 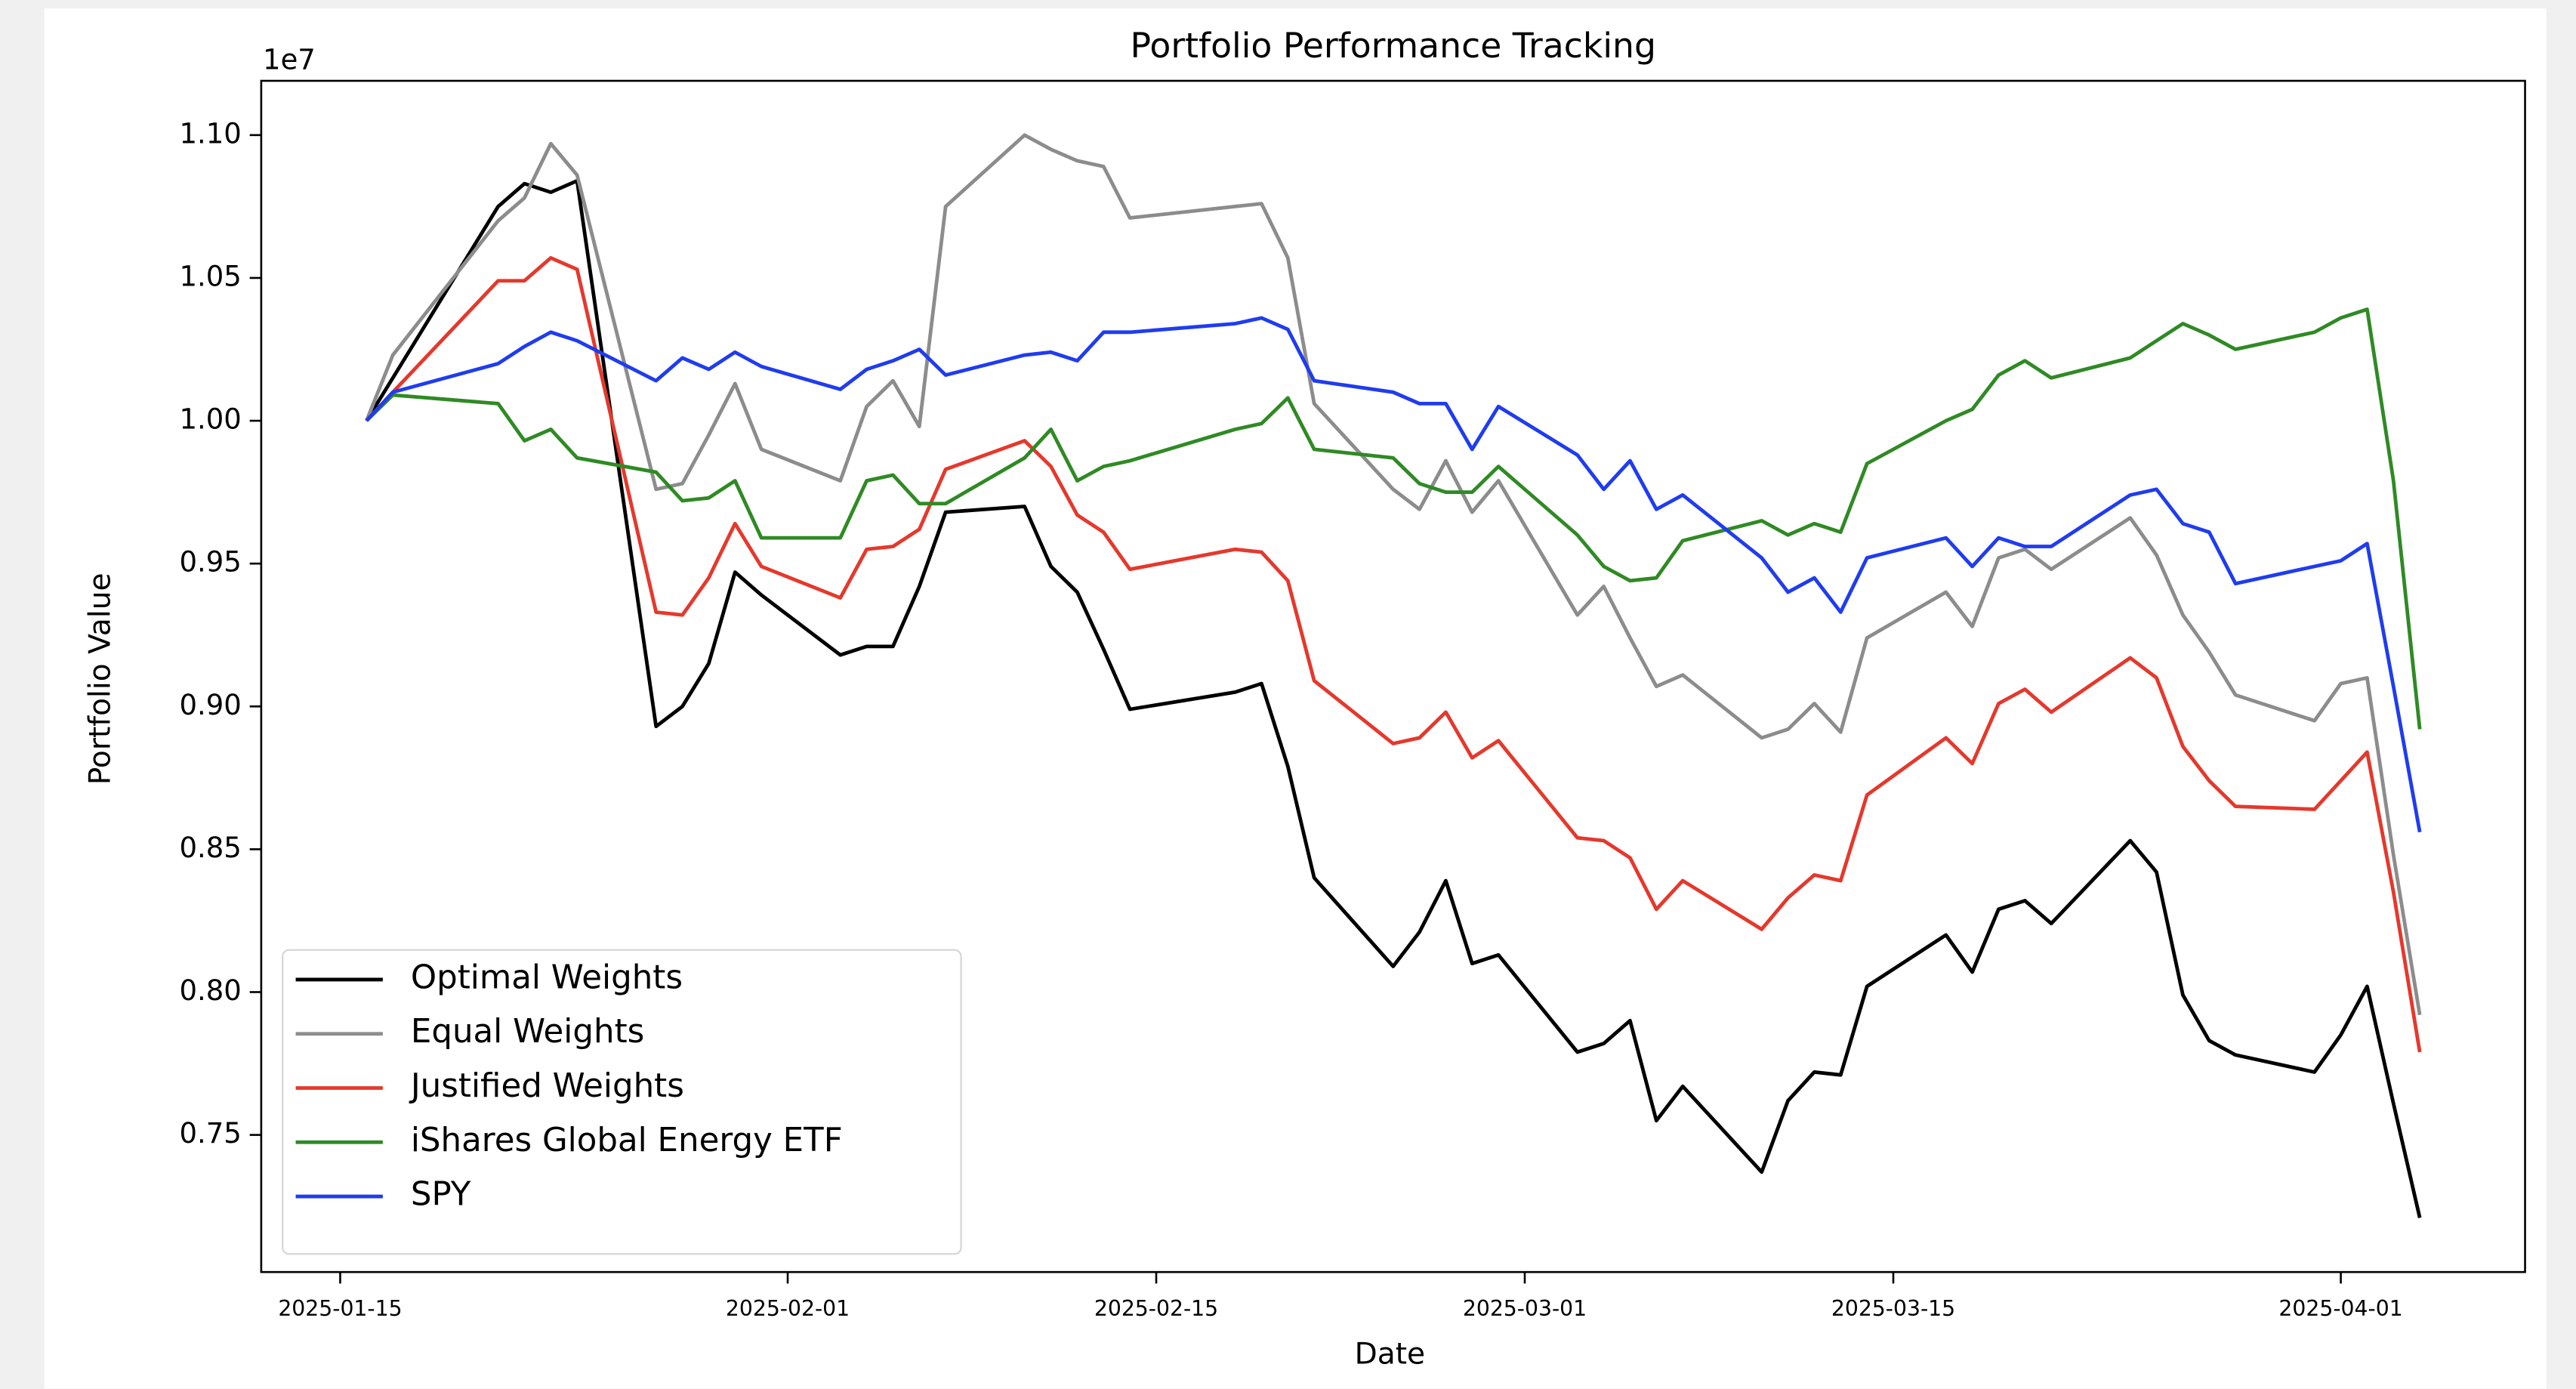 I want to click on y-tick-label: 1.05, so click(x=210, y=276).